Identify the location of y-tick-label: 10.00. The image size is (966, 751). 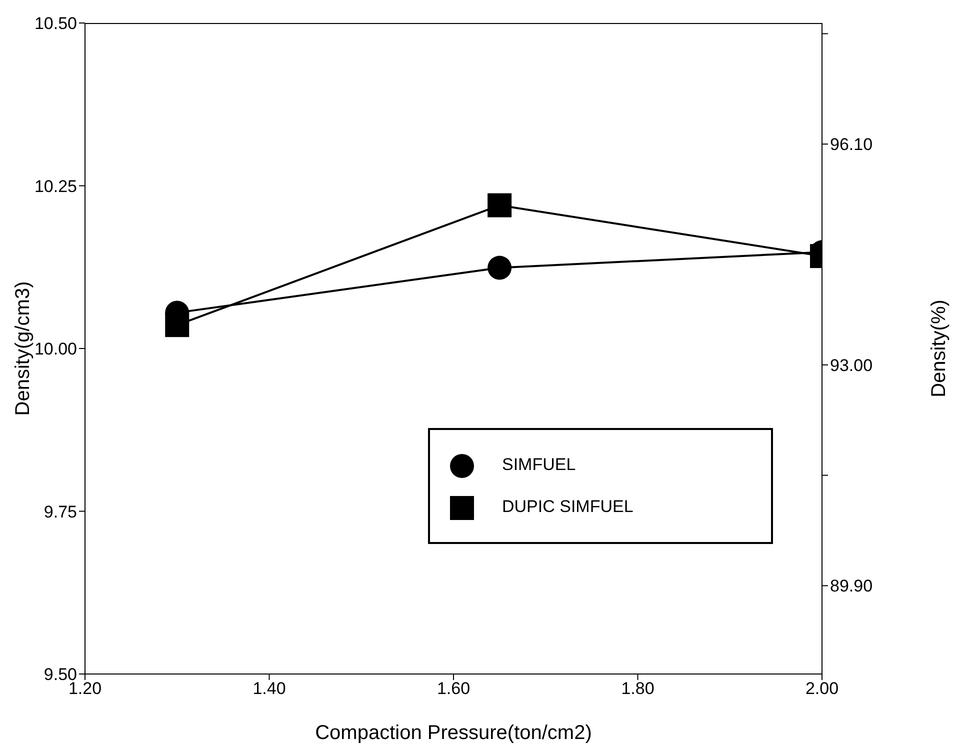
(55, 349).